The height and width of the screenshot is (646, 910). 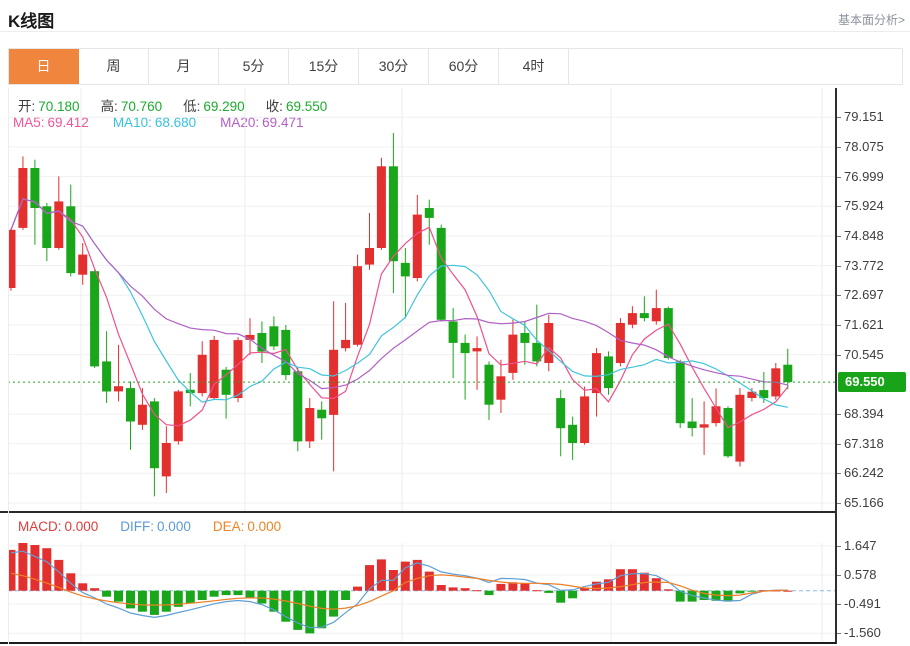 What do you see at coordinates (871, 20) in the screenshot?
I see `fundamental-analysis-link: 基本面分析>` at bounding box center [871, 20].